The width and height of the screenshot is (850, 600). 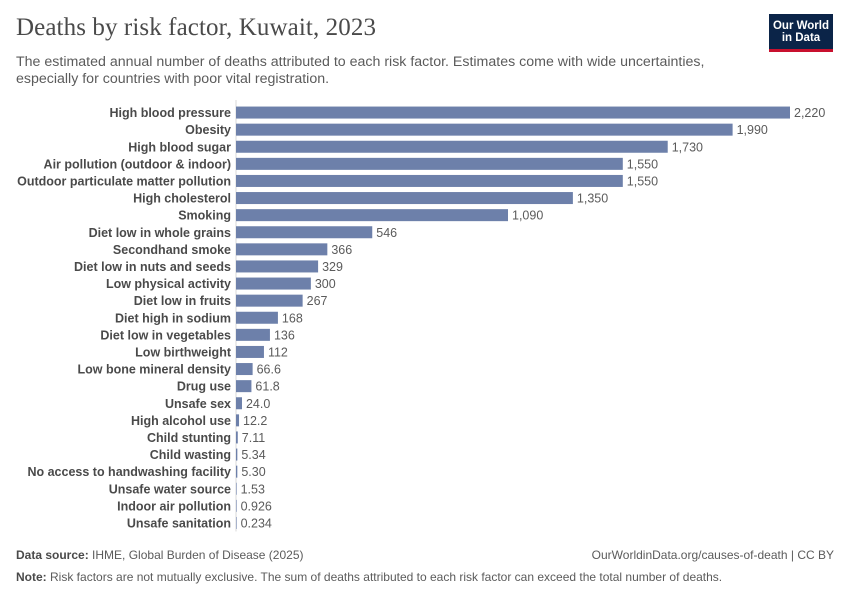 What do you see at coordinates (168, 284) in the screenshot?
I see `category-label: Low physical activity` at bounding box center [168, 284].